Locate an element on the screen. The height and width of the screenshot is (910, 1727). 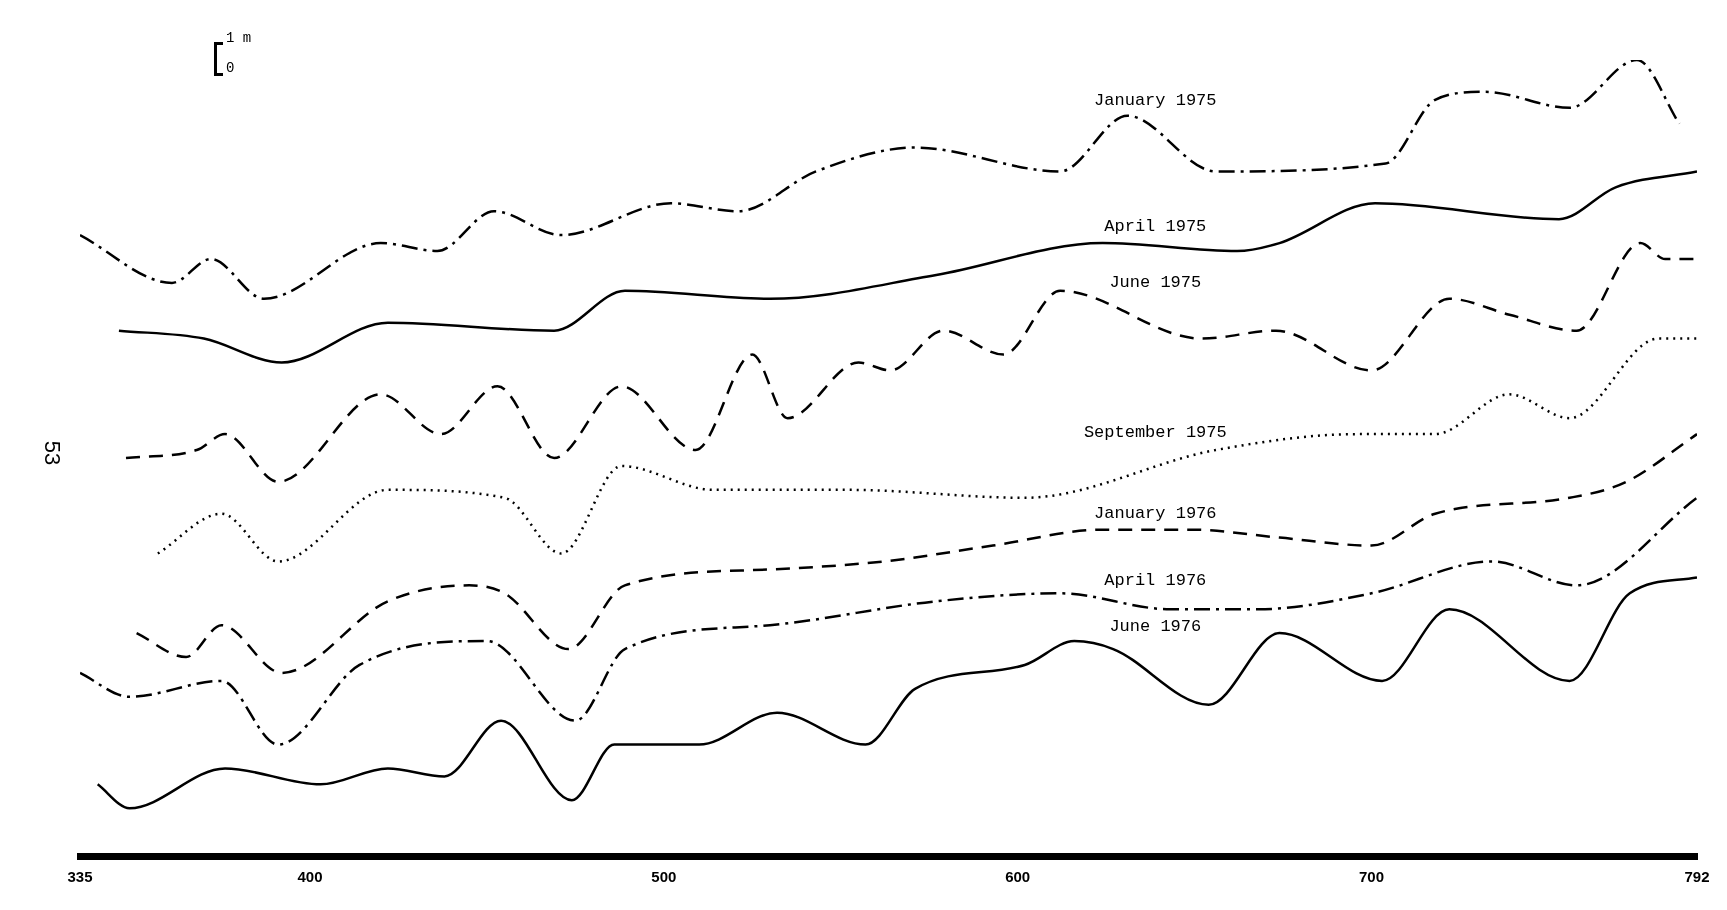
x-tick-label: 335 is located at coordinates (80, 877).